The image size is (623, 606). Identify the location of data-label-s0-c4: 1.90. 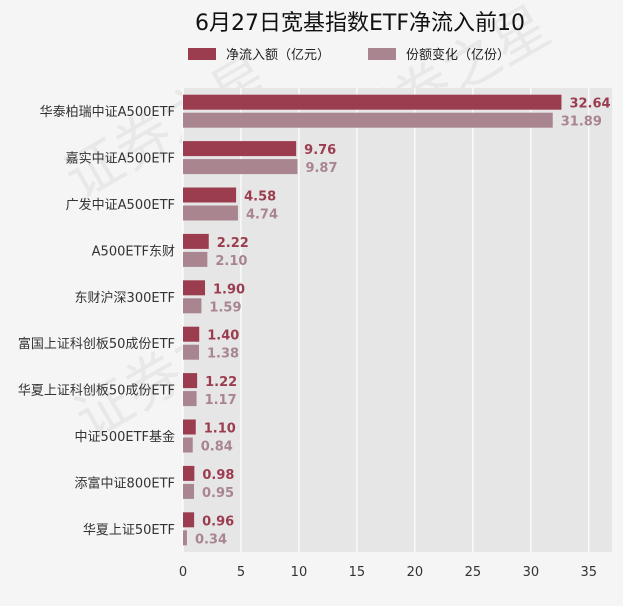
(229, 289).